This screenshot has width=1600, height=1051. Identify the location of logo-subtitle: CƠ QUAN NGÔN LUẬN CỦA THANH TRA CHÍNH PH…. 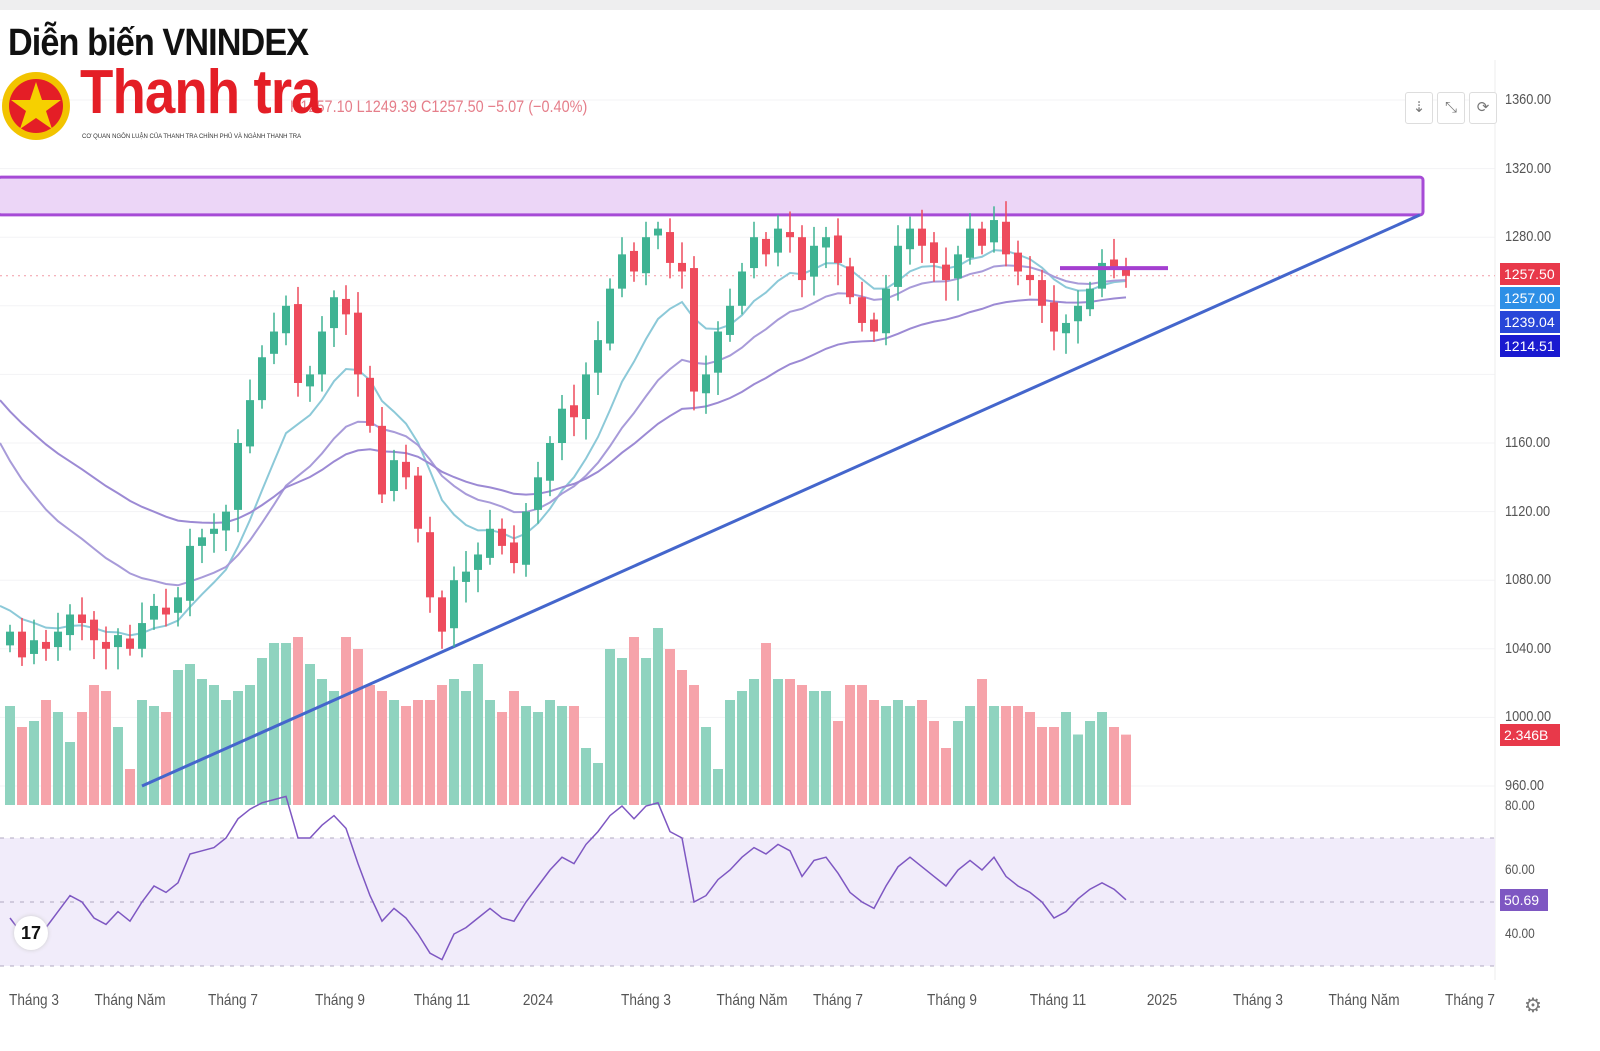
(192, 137).